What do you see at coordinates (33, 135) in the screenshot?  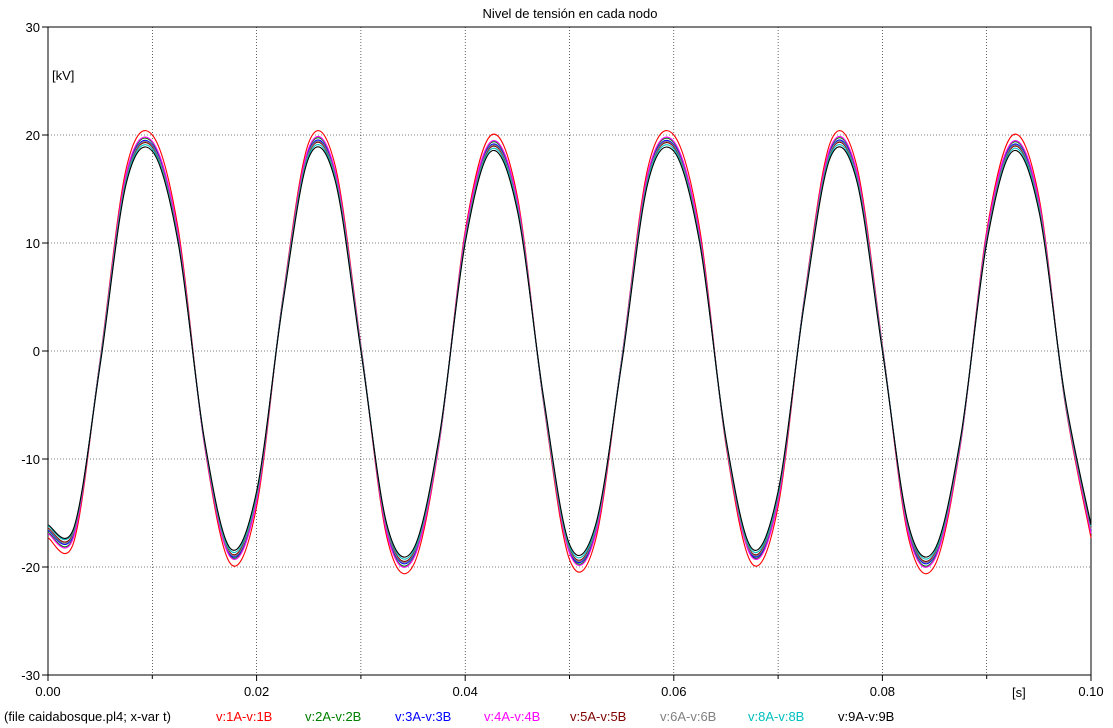 I see `y-tick-label: 20` at bounding box center [33, 135].